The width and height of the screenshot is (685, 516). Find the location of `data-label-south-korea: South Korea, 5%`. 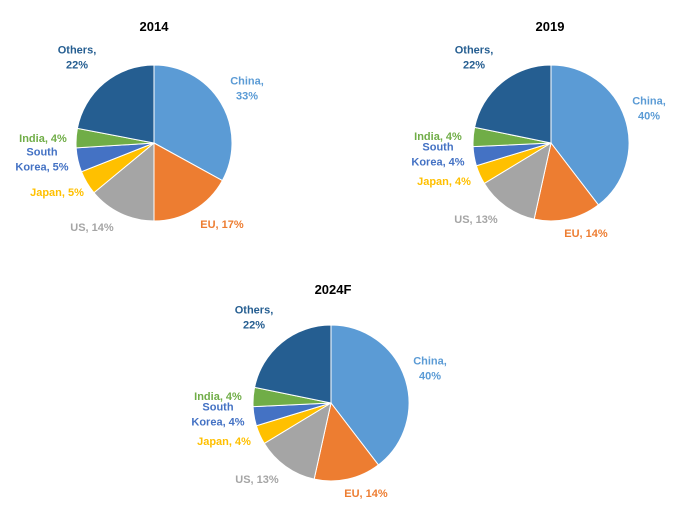

data-label-south-korea: South Korea, 5% is located at coordinates (41, 160).